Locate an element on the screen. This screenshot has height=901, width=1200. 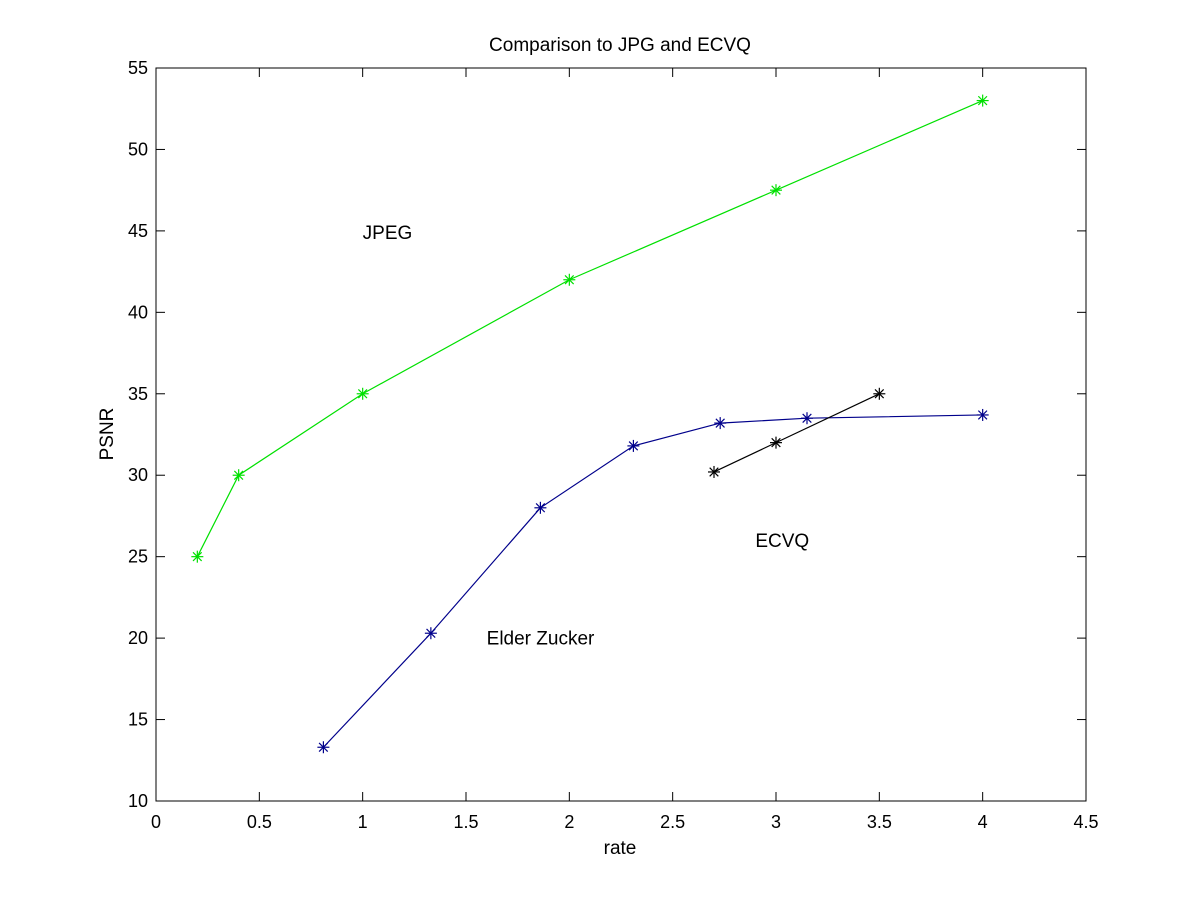
x-tick-label: 1 is located at coordinates (363, 822).